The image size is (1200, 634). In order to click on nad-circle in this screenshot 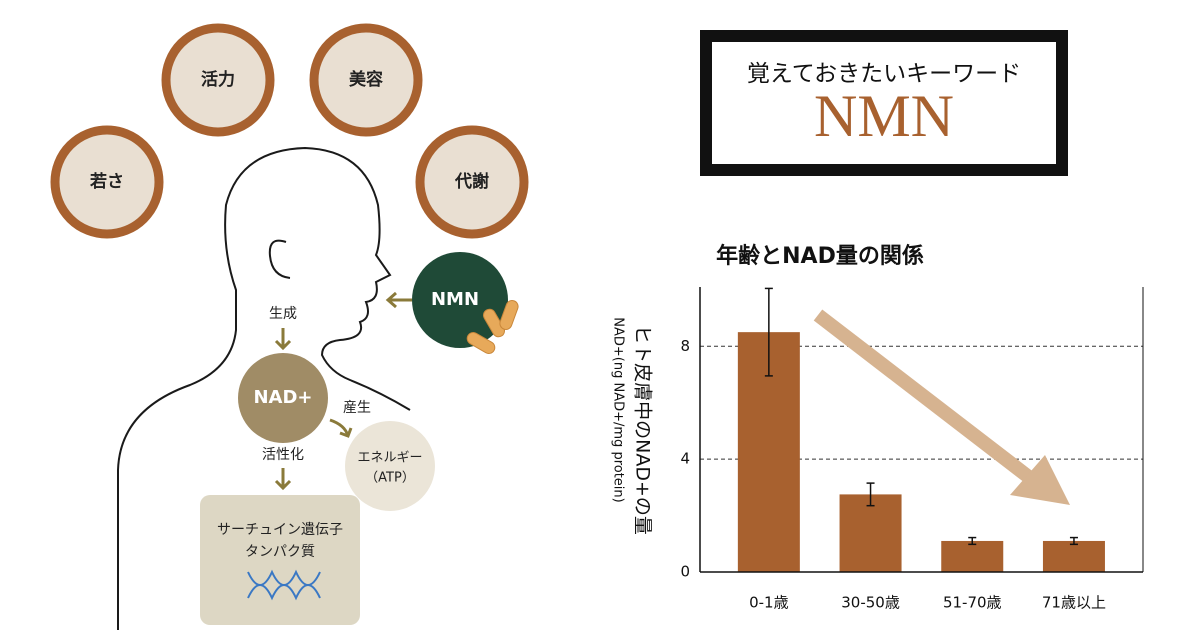, I will do `click(283, 398)`.